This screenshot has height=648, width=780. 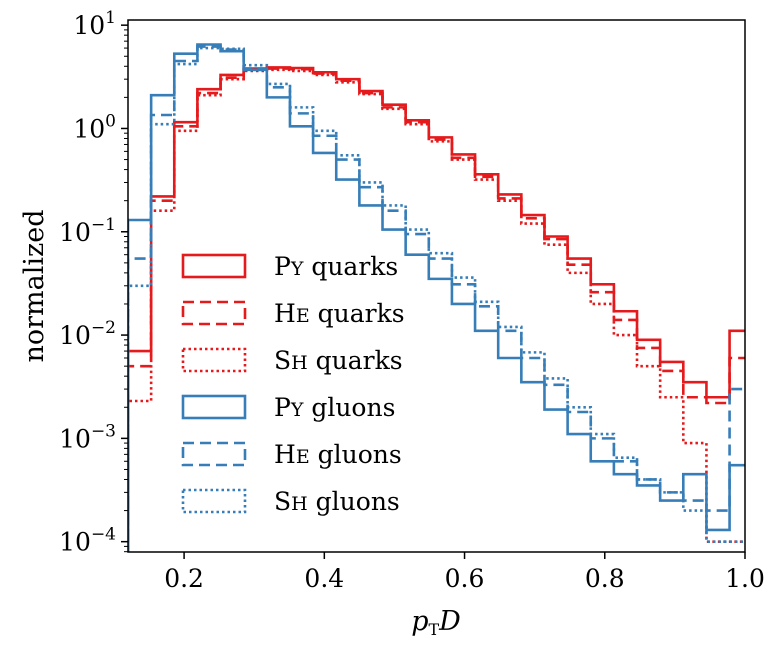 I want to click on legend-entry-6: SH gluons, so click(x=290, y=501).